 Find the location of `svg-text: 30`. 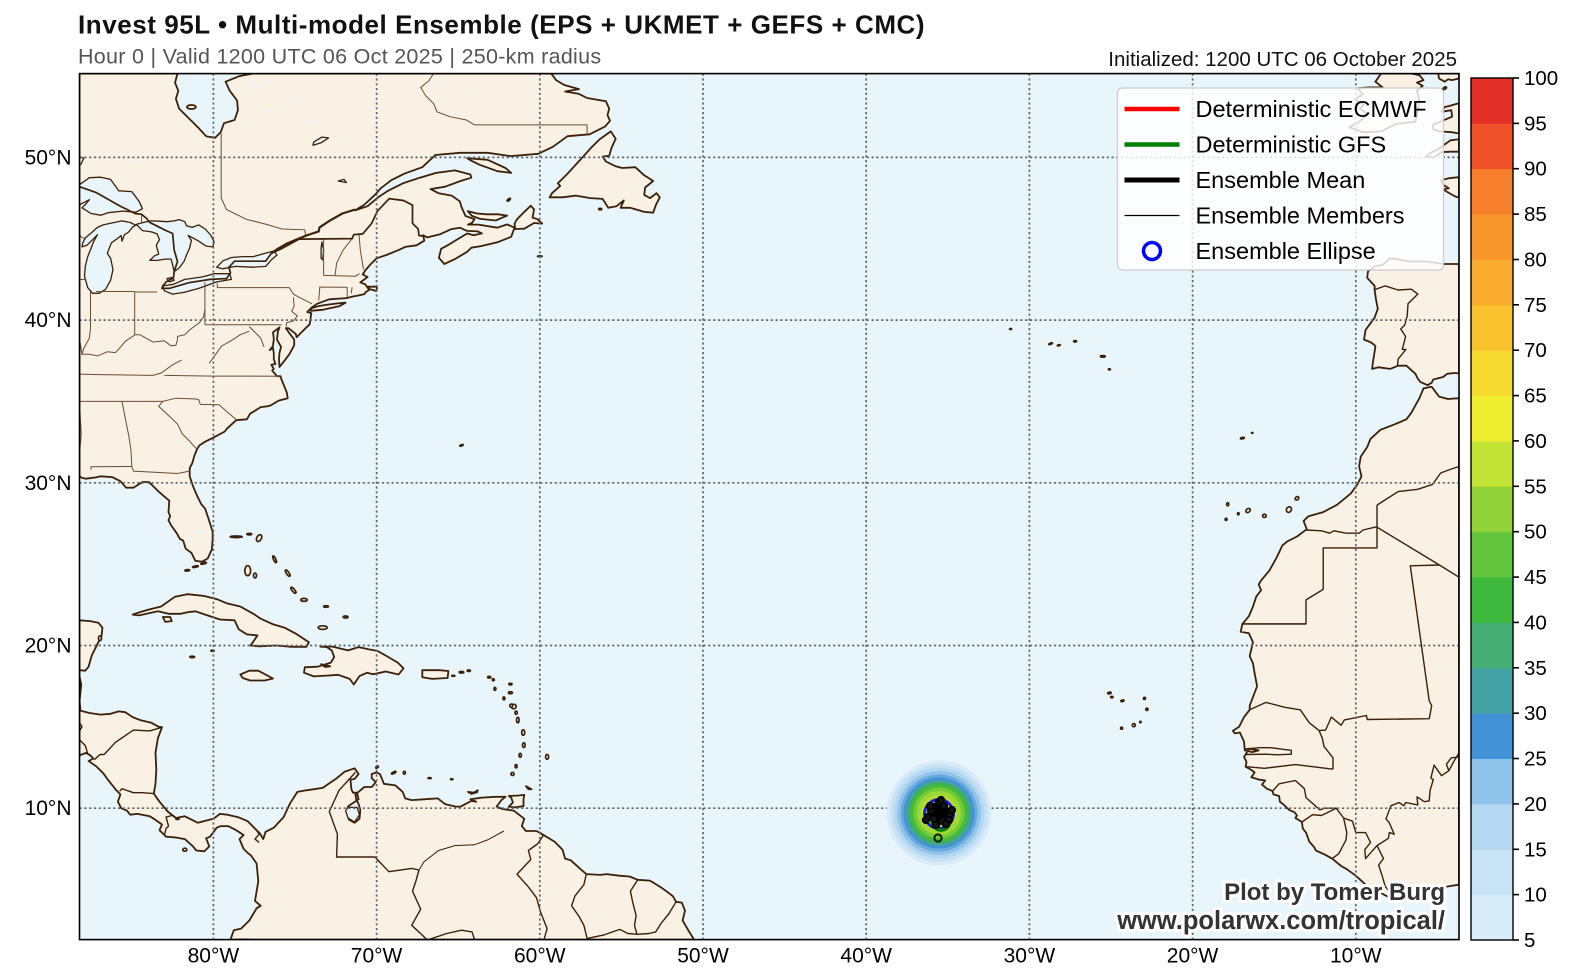

svg-text: 30 is located at coordinates (1535, 713).